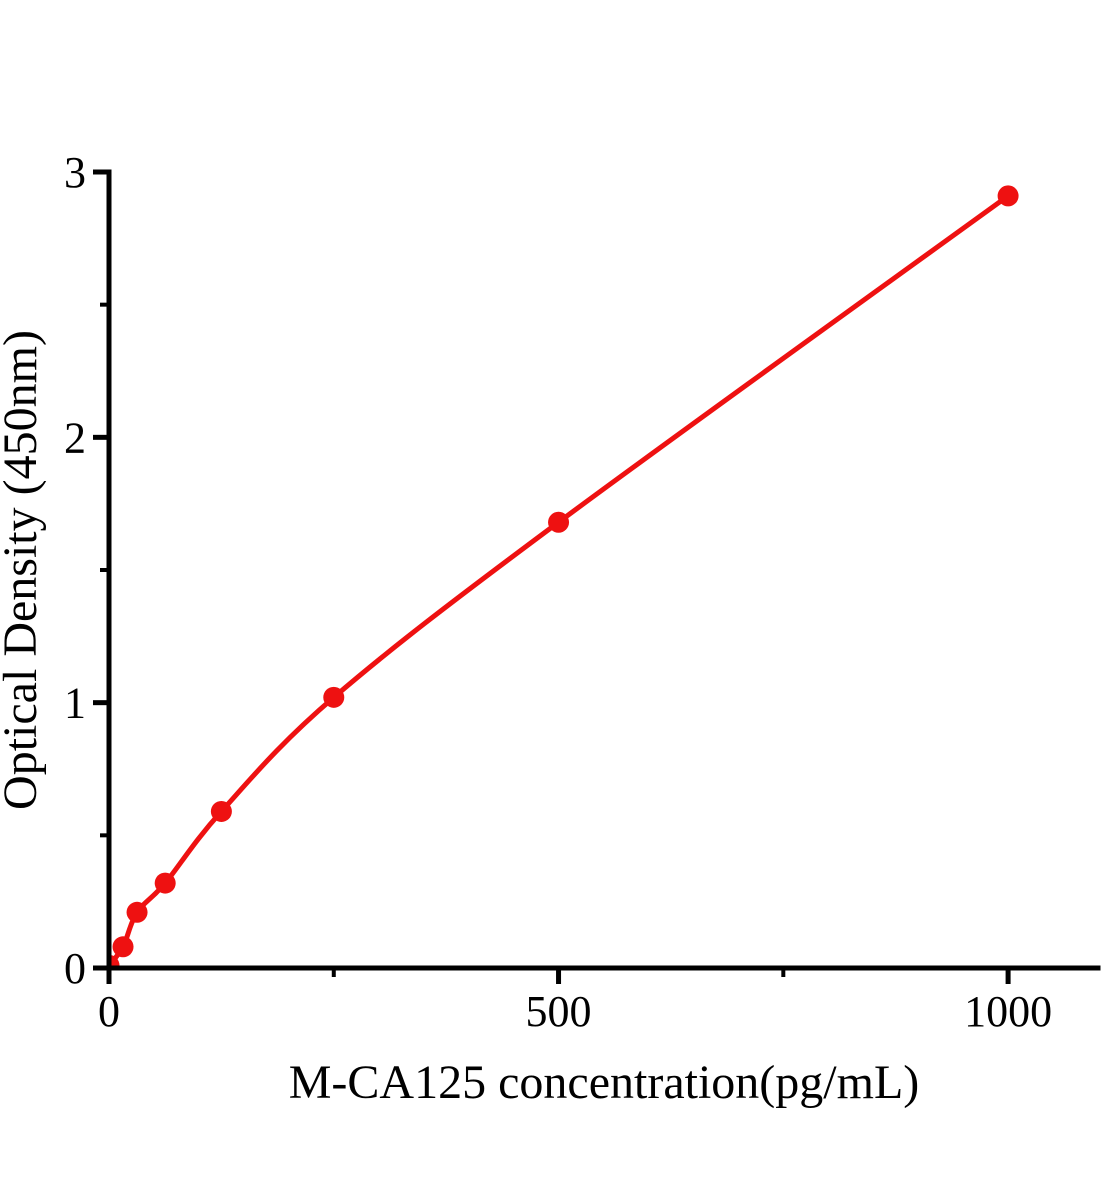 Image resolution: width=1104 pixels, height=1200 pixels. Describe the element at coordinates (75, 570) in the screenshot. I see `y-axis-tick-labels: 0 1 2 3` at that location.